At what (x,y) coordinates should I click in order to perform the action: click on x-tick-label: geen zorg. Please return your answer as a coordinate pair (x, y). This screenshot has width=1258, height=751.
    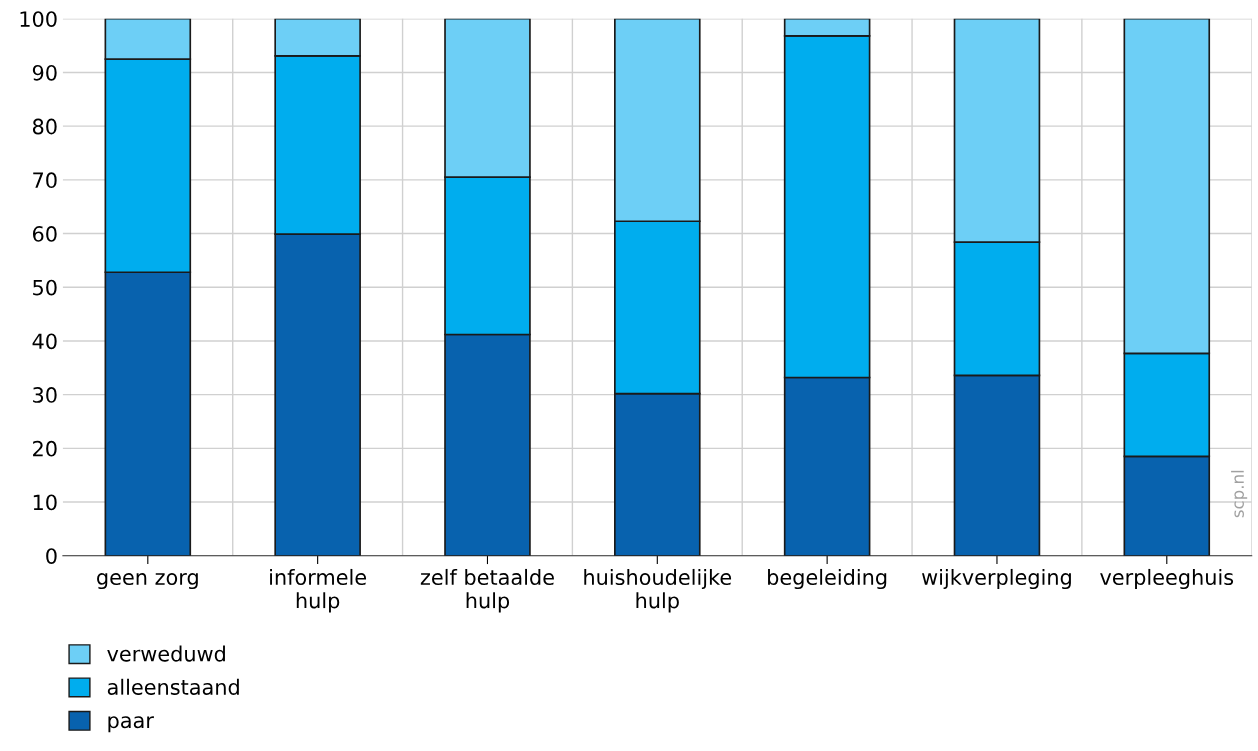
    Looking at the image, I should click on (147, 581).